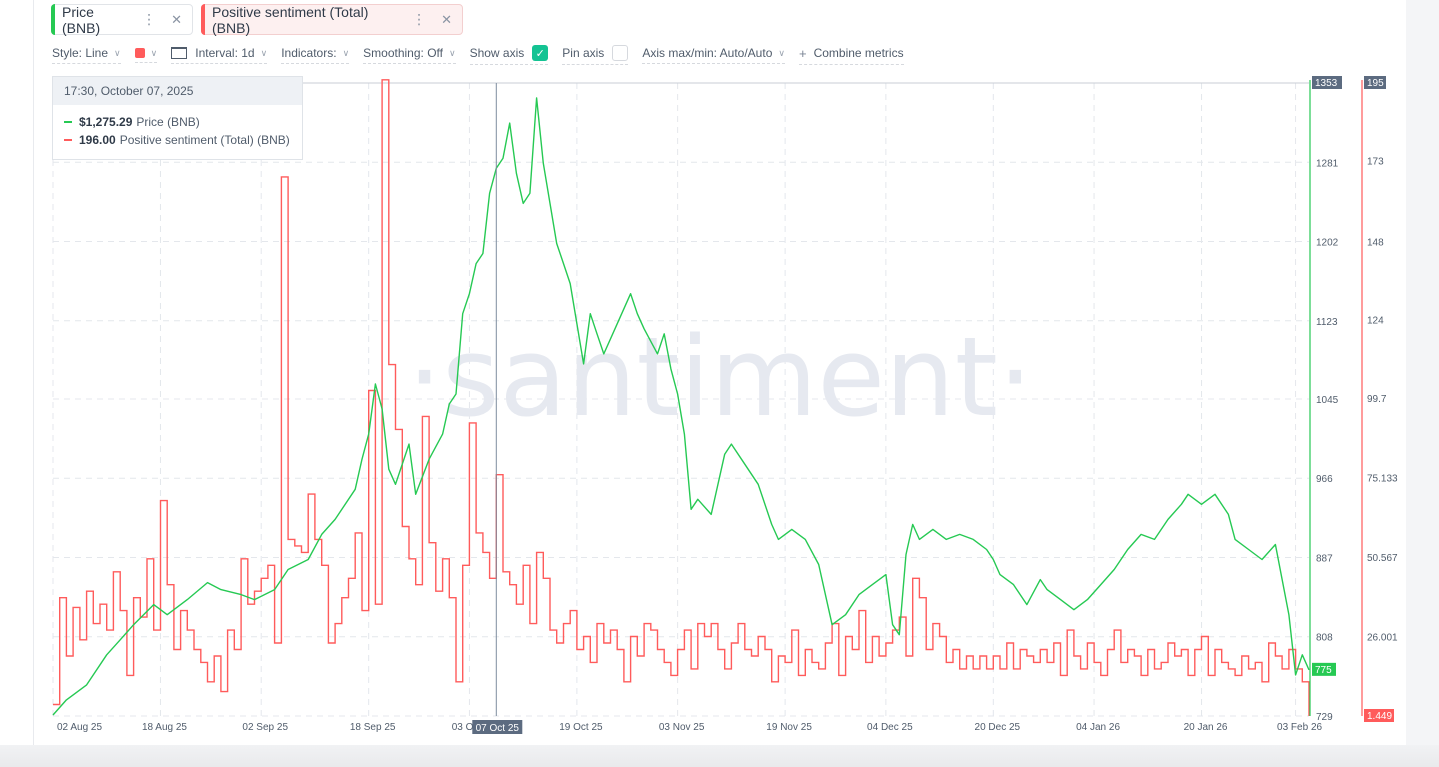 The width and height of the screenshot is (1439, 767). Describe the element at coordinates (620, 53) in the screenshot. I see `checkbox-unchecked-icon` at that location.